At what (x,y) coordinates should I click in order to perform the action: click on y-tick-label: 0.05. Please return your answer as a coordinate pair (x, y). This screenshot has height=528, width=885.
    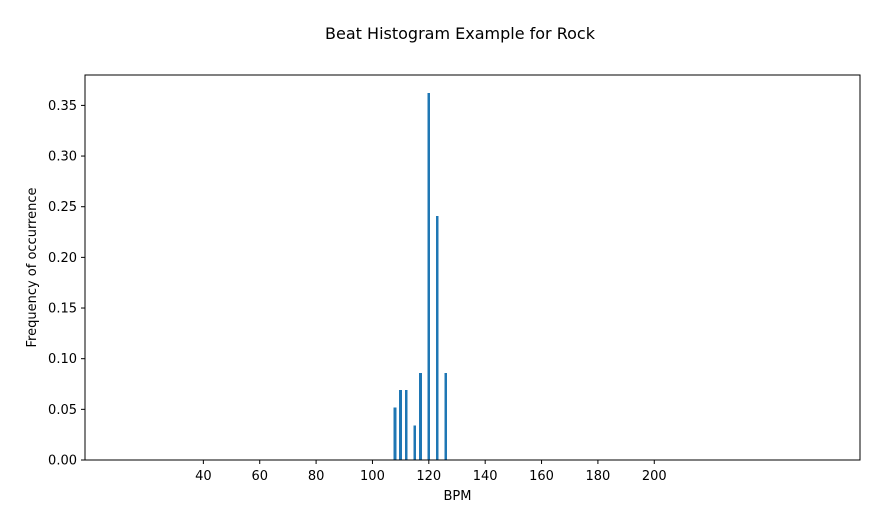
    Looking at the image, I should click on (62, 410).